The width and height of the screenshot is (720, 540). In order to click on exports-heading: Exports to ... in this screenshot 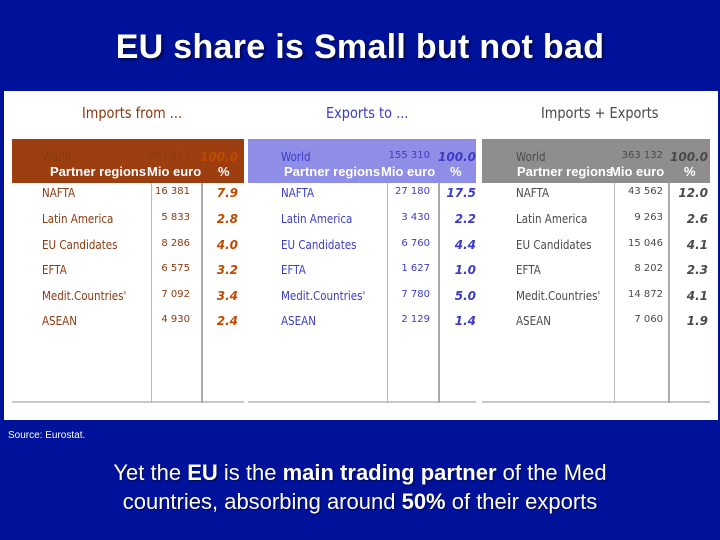, I will do `click(367, 113)`.